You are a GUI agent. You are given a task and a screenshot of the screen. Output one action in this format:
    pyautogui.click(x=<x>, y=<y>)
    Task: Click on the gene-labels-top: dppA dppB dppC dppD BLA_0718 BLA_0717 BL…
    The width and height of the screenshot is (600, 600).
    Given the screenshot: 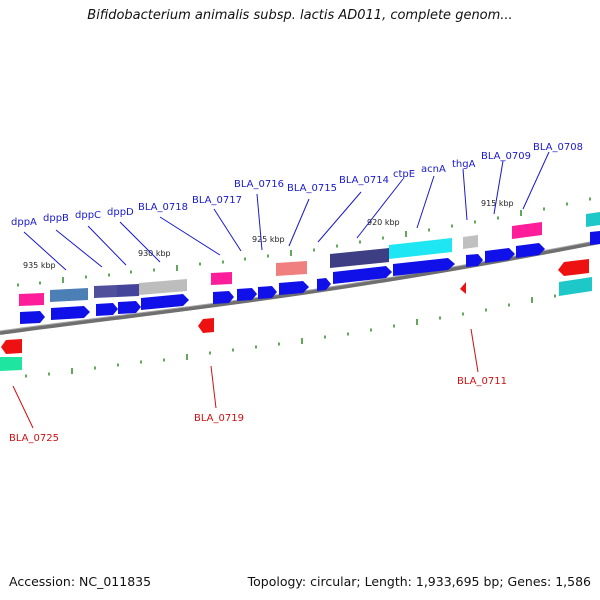 What is the action you would take?
    pyautogui.click(x=297, y=185)
    